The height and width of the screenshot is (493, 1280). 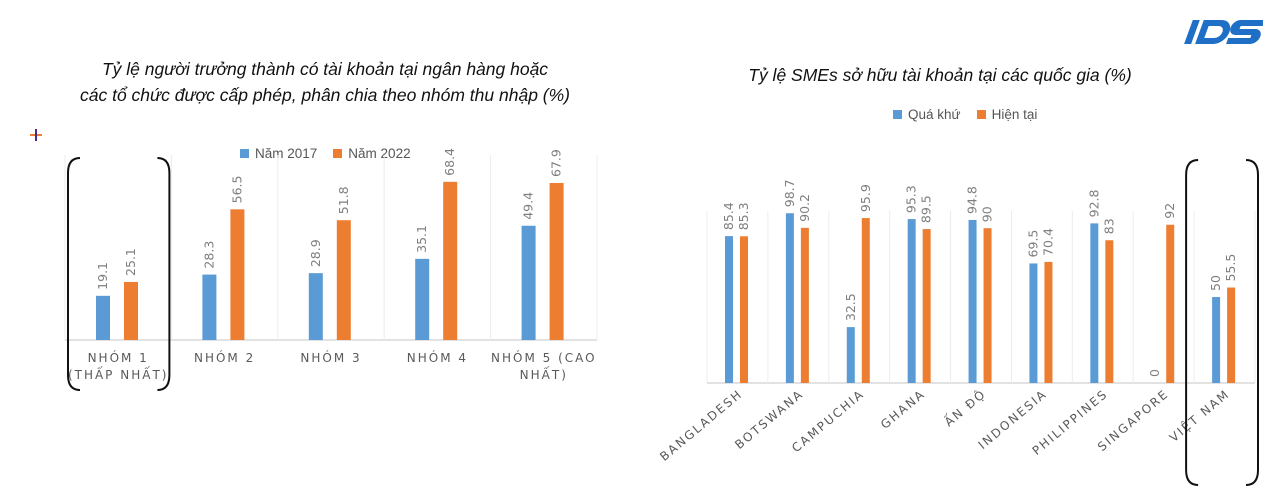 What do you see at coordinates (1223, 32) in the screenshot?
I see `ids-logo` at bounding box center [1223, 32].